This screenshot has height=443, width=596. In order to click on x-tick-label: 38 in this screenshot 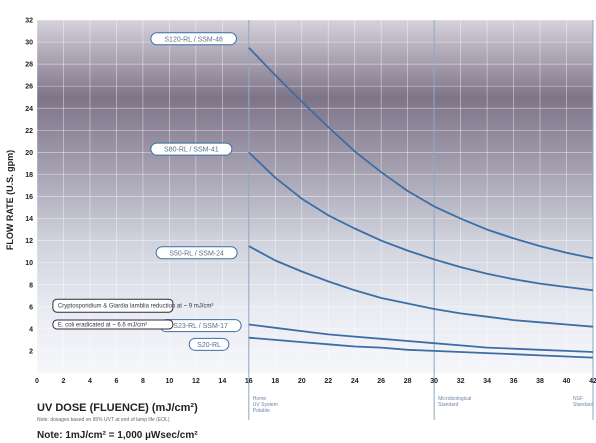, I will do `click(540, 381)`.